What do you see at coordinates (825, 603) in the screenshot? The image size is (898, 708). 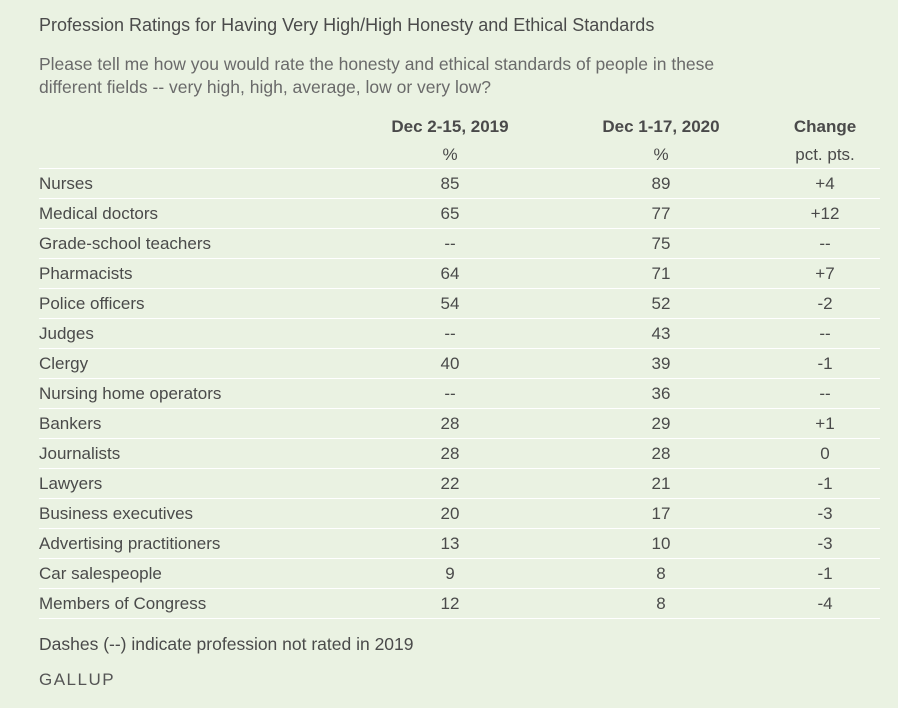 I see `change-cell: -4` at bounding box center [825, 603].